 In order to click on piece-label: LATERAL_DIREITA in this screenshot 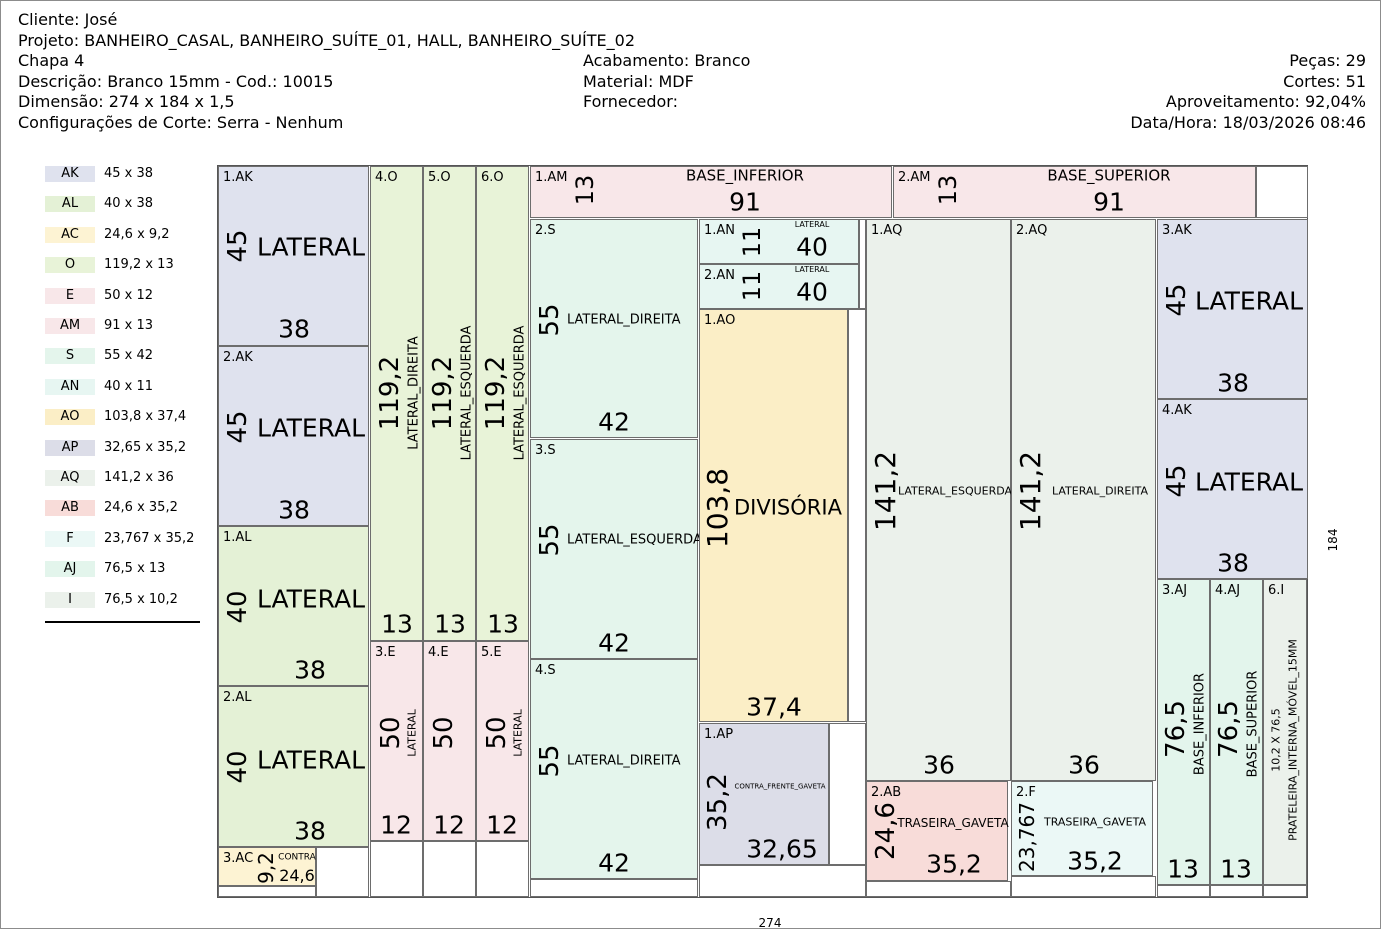, I will do `click(1100, 491)`.